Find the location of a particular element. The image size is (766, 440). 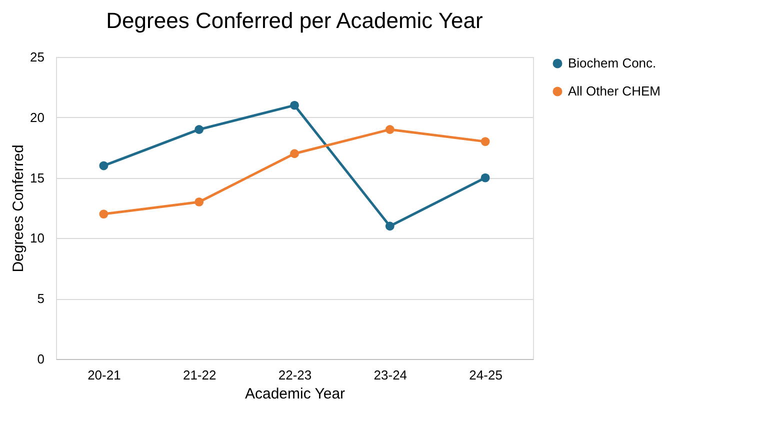

y-tick-label: 10 is located at coordinates (37, 238).